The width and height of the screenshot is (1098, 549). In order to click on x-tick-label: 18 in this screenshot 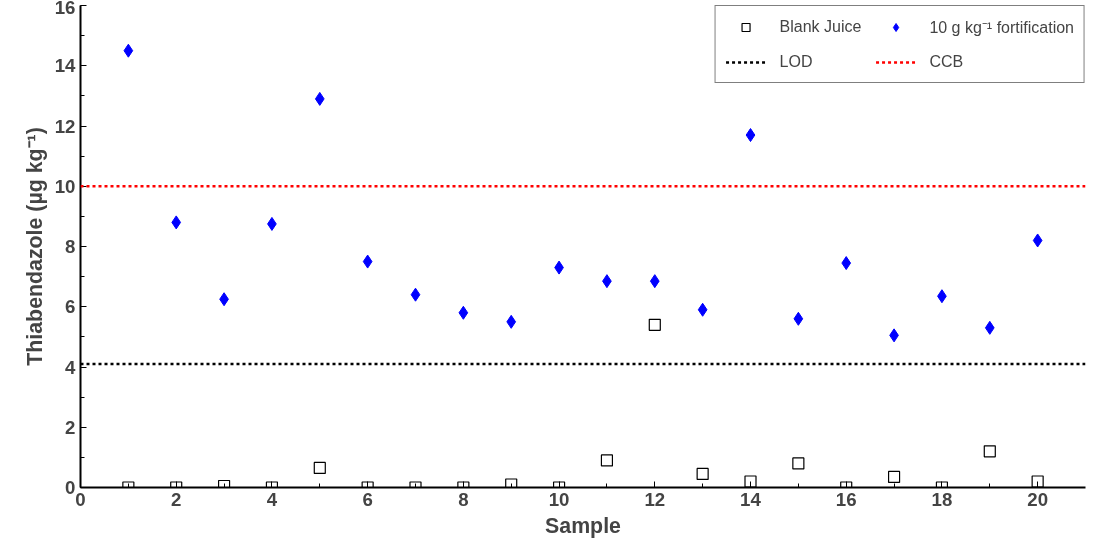, I will do `click(942, 499)`.